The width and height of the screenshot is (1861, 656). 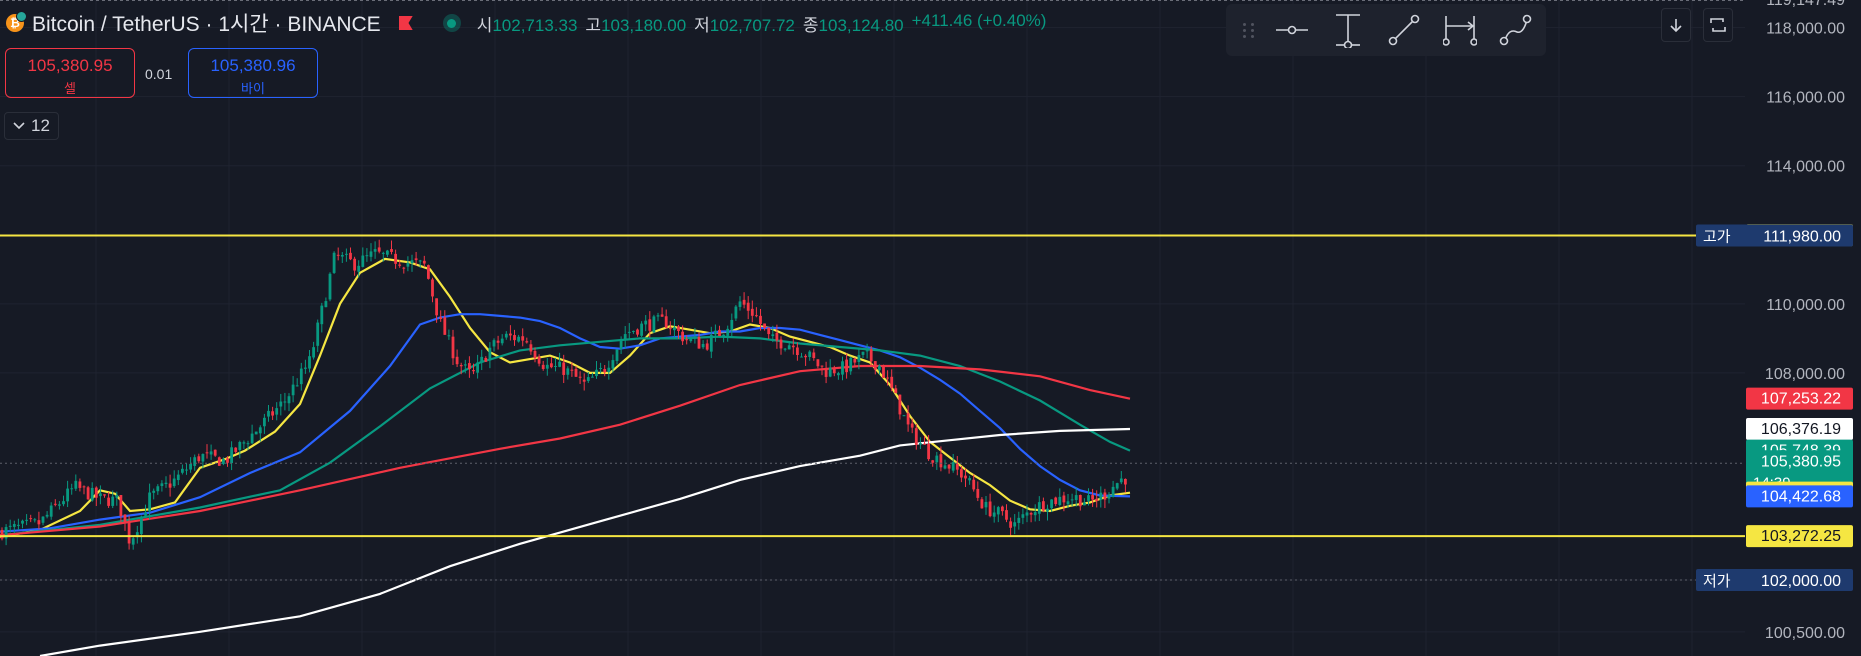 What do you see at coordinates (1348, 30) in the screenshot?
I see `vertical-line-icon` at bounding box center [1348, 30].